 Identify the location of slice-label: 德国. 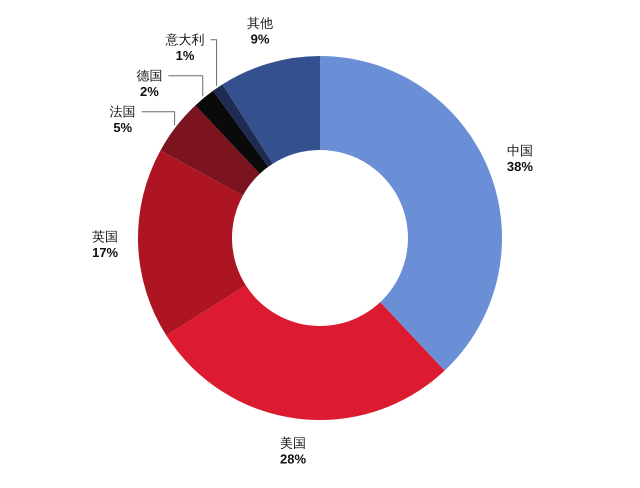
(149, 75).